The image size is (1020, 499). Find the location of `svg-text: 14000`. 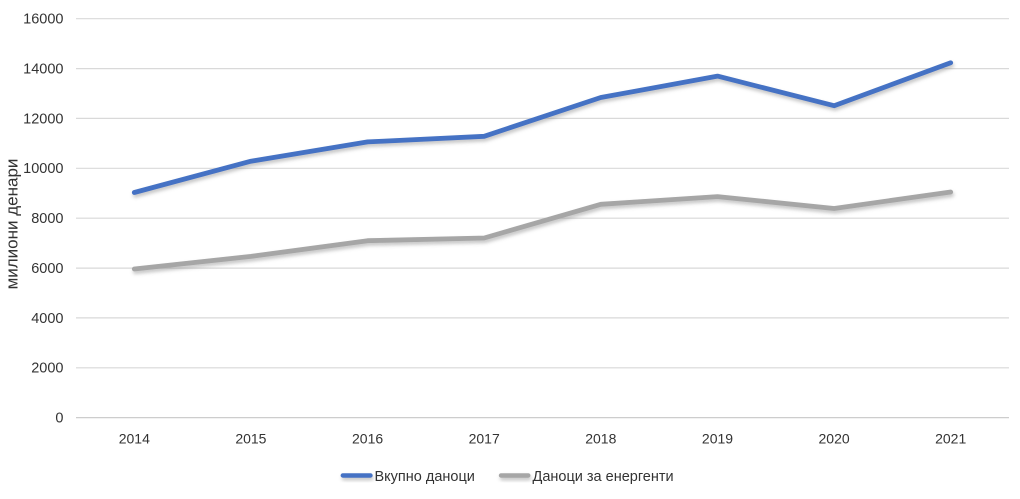

svg-text: 14000 is located at coordinates (43, 70).